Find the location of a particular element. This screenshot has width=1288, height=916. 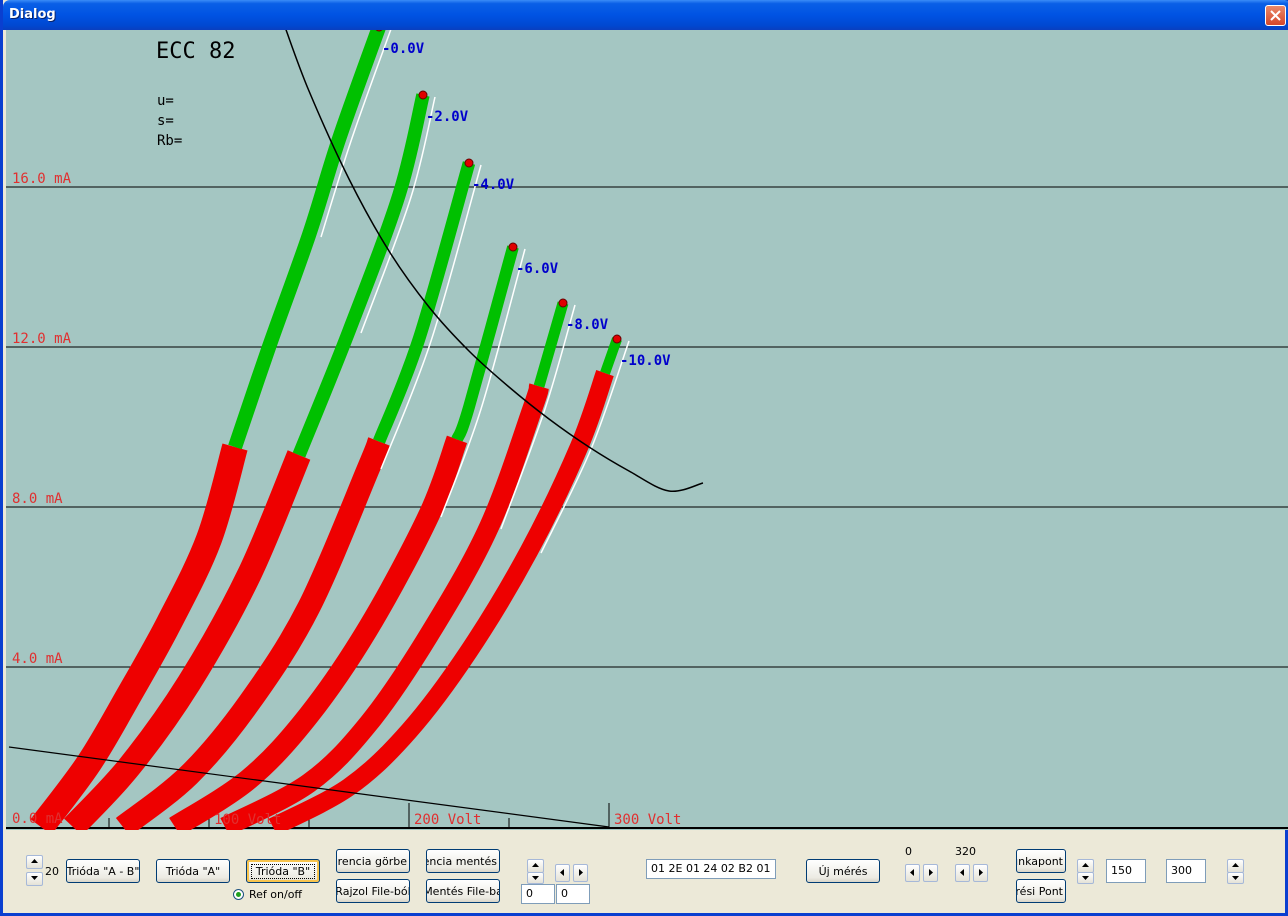

trioda-b-label: Trióda "B" is located at coordinates (283, 871).